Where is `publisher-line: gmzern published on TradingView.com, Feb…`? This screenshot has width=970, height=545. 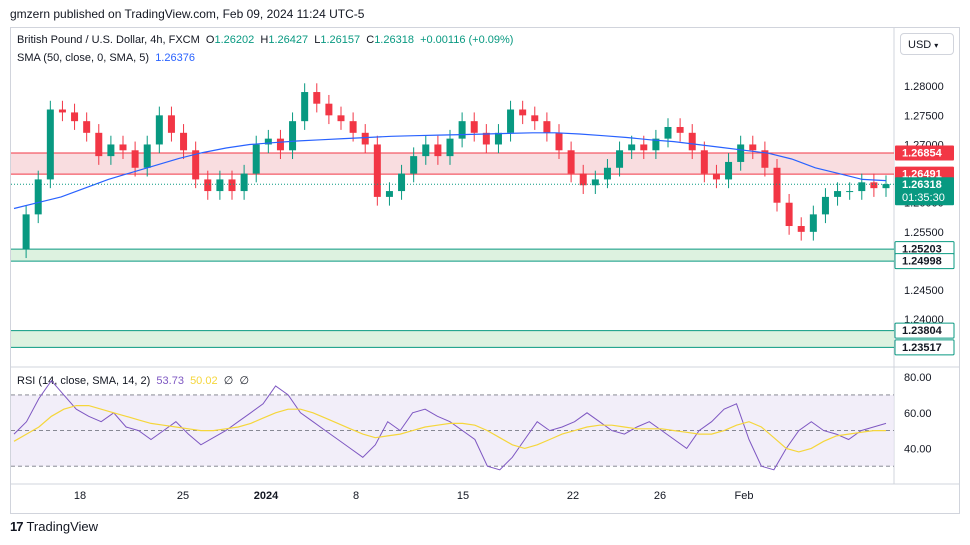
publisher-line: gmzern published on TradingView.com, Feb… is located at coordinates (187, 14).